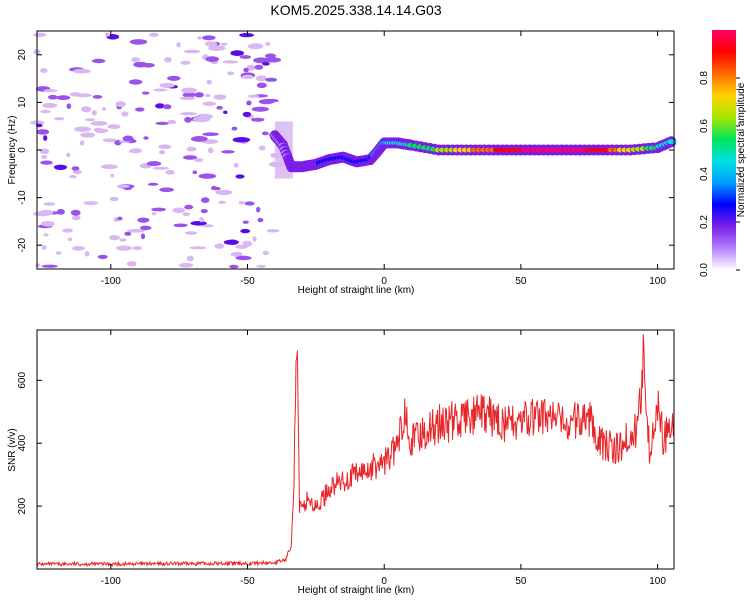  I want to click on x-tick-label: 50, so click(521, 581).